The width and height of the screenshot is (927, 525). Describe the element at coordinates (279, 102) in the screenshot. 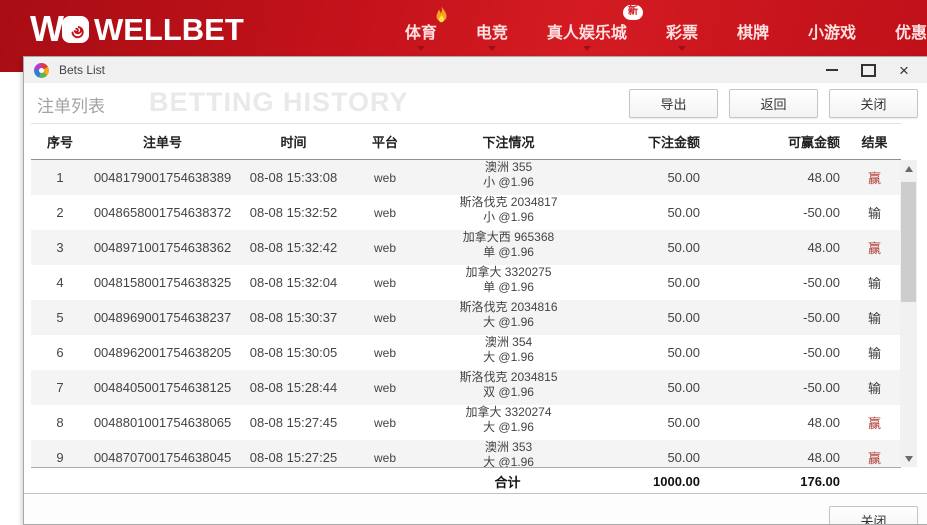

I see `betting-history-watermark: BETTING HISTORY` at that location.